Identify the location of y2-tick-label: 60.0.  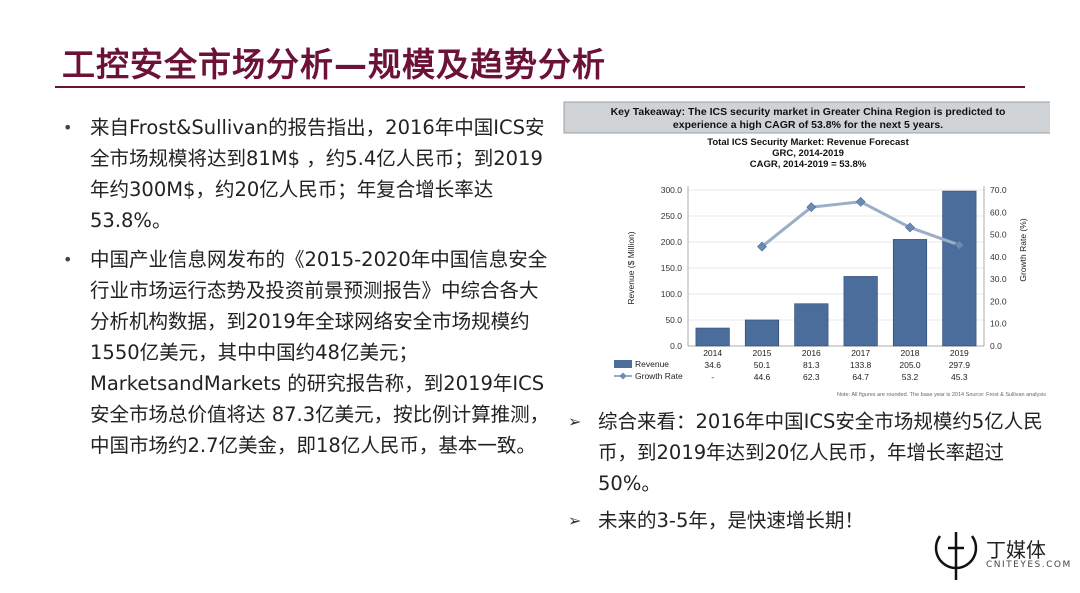
(998, 212).